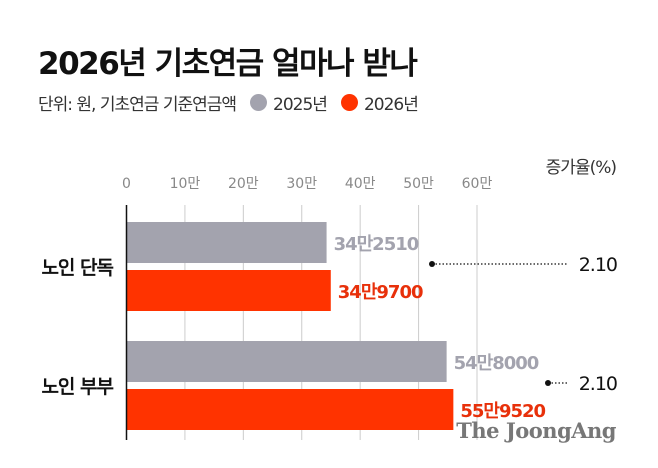  I want to click on x-tick-label: 50만, so click(418, 184).